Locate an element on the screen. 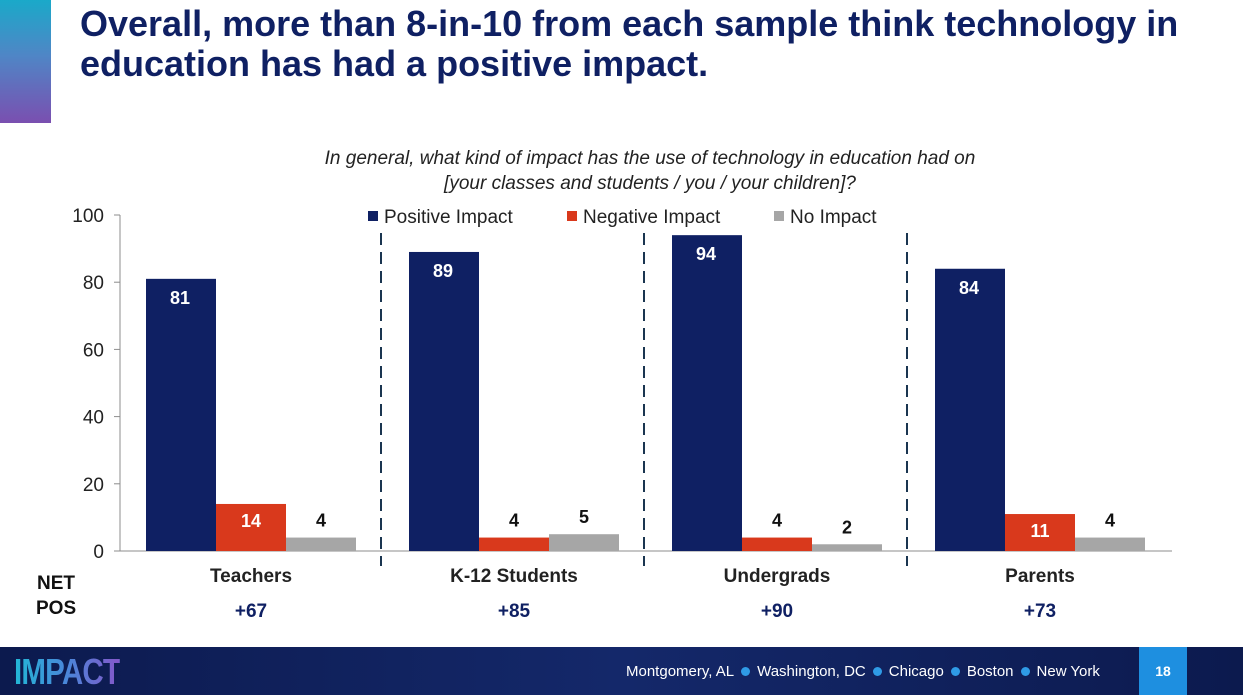 The height and width of the screenshot is (695, 1243). legend-swatch-none is located at coordinates (779, 216).